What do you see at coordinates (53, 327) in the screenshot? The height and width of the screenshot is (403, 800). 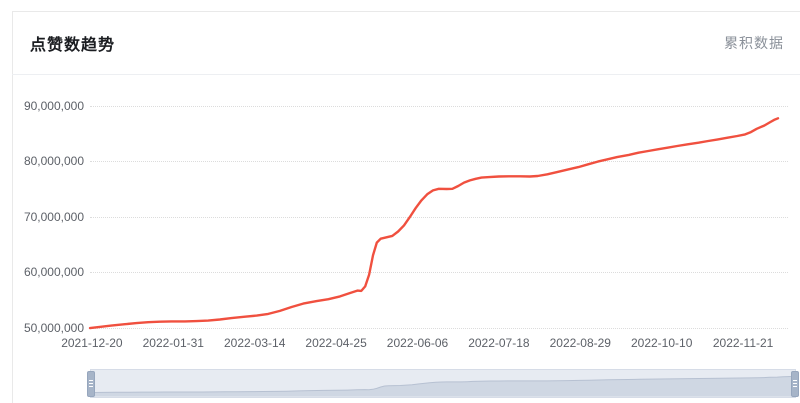 I see `y-axis-tick-label: 50,000,000` at bounding box center [53, 327].